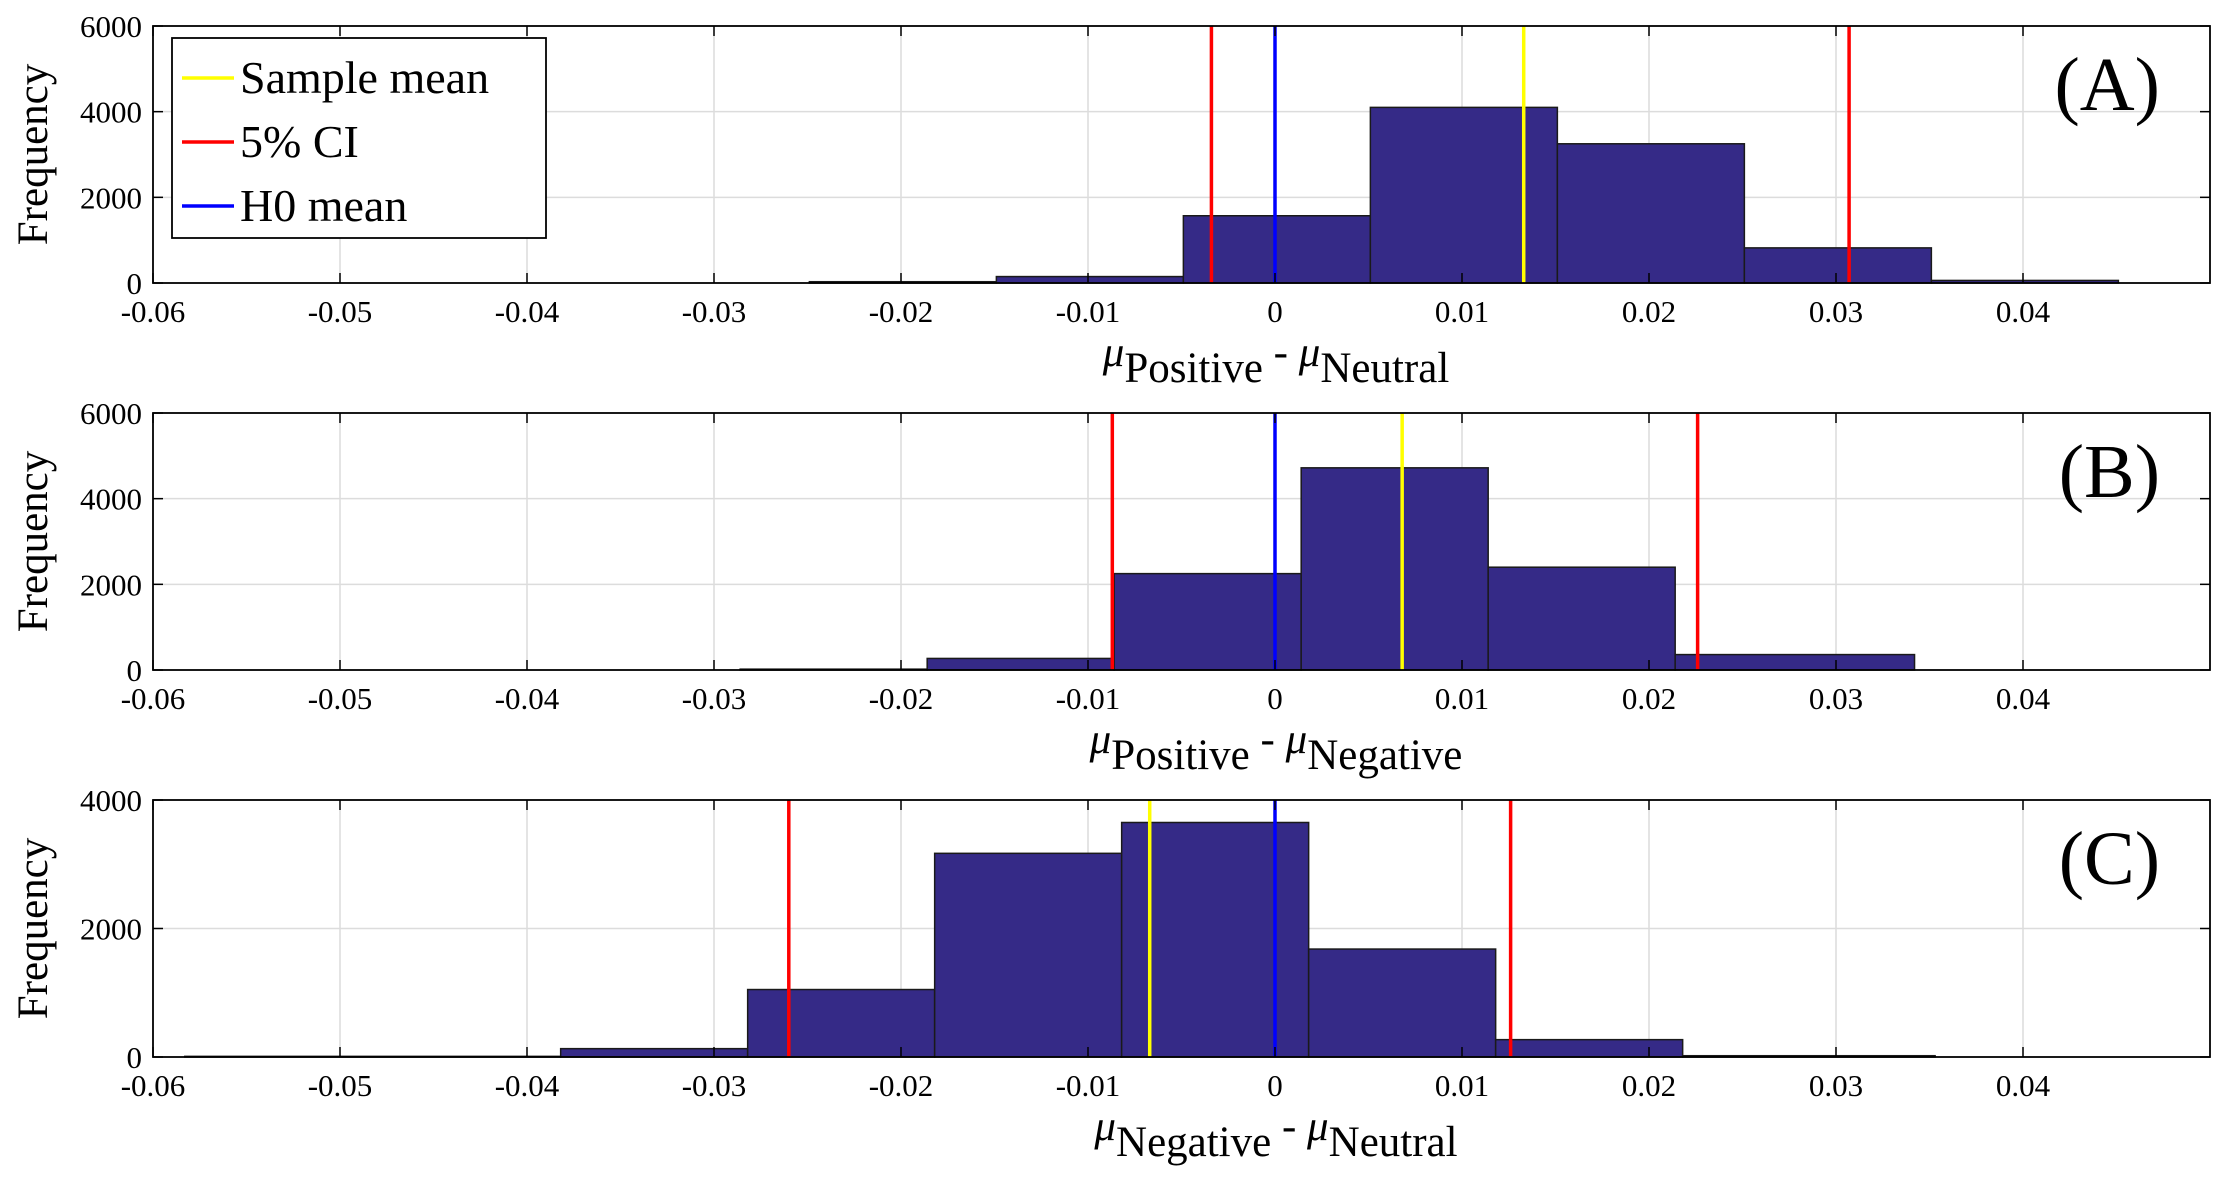  What do you see at coordinates (1275, 1134) in the screenshot?
I see `x-axis-label: μNegative - μNeutral` at bounding box center [1275, 1134].